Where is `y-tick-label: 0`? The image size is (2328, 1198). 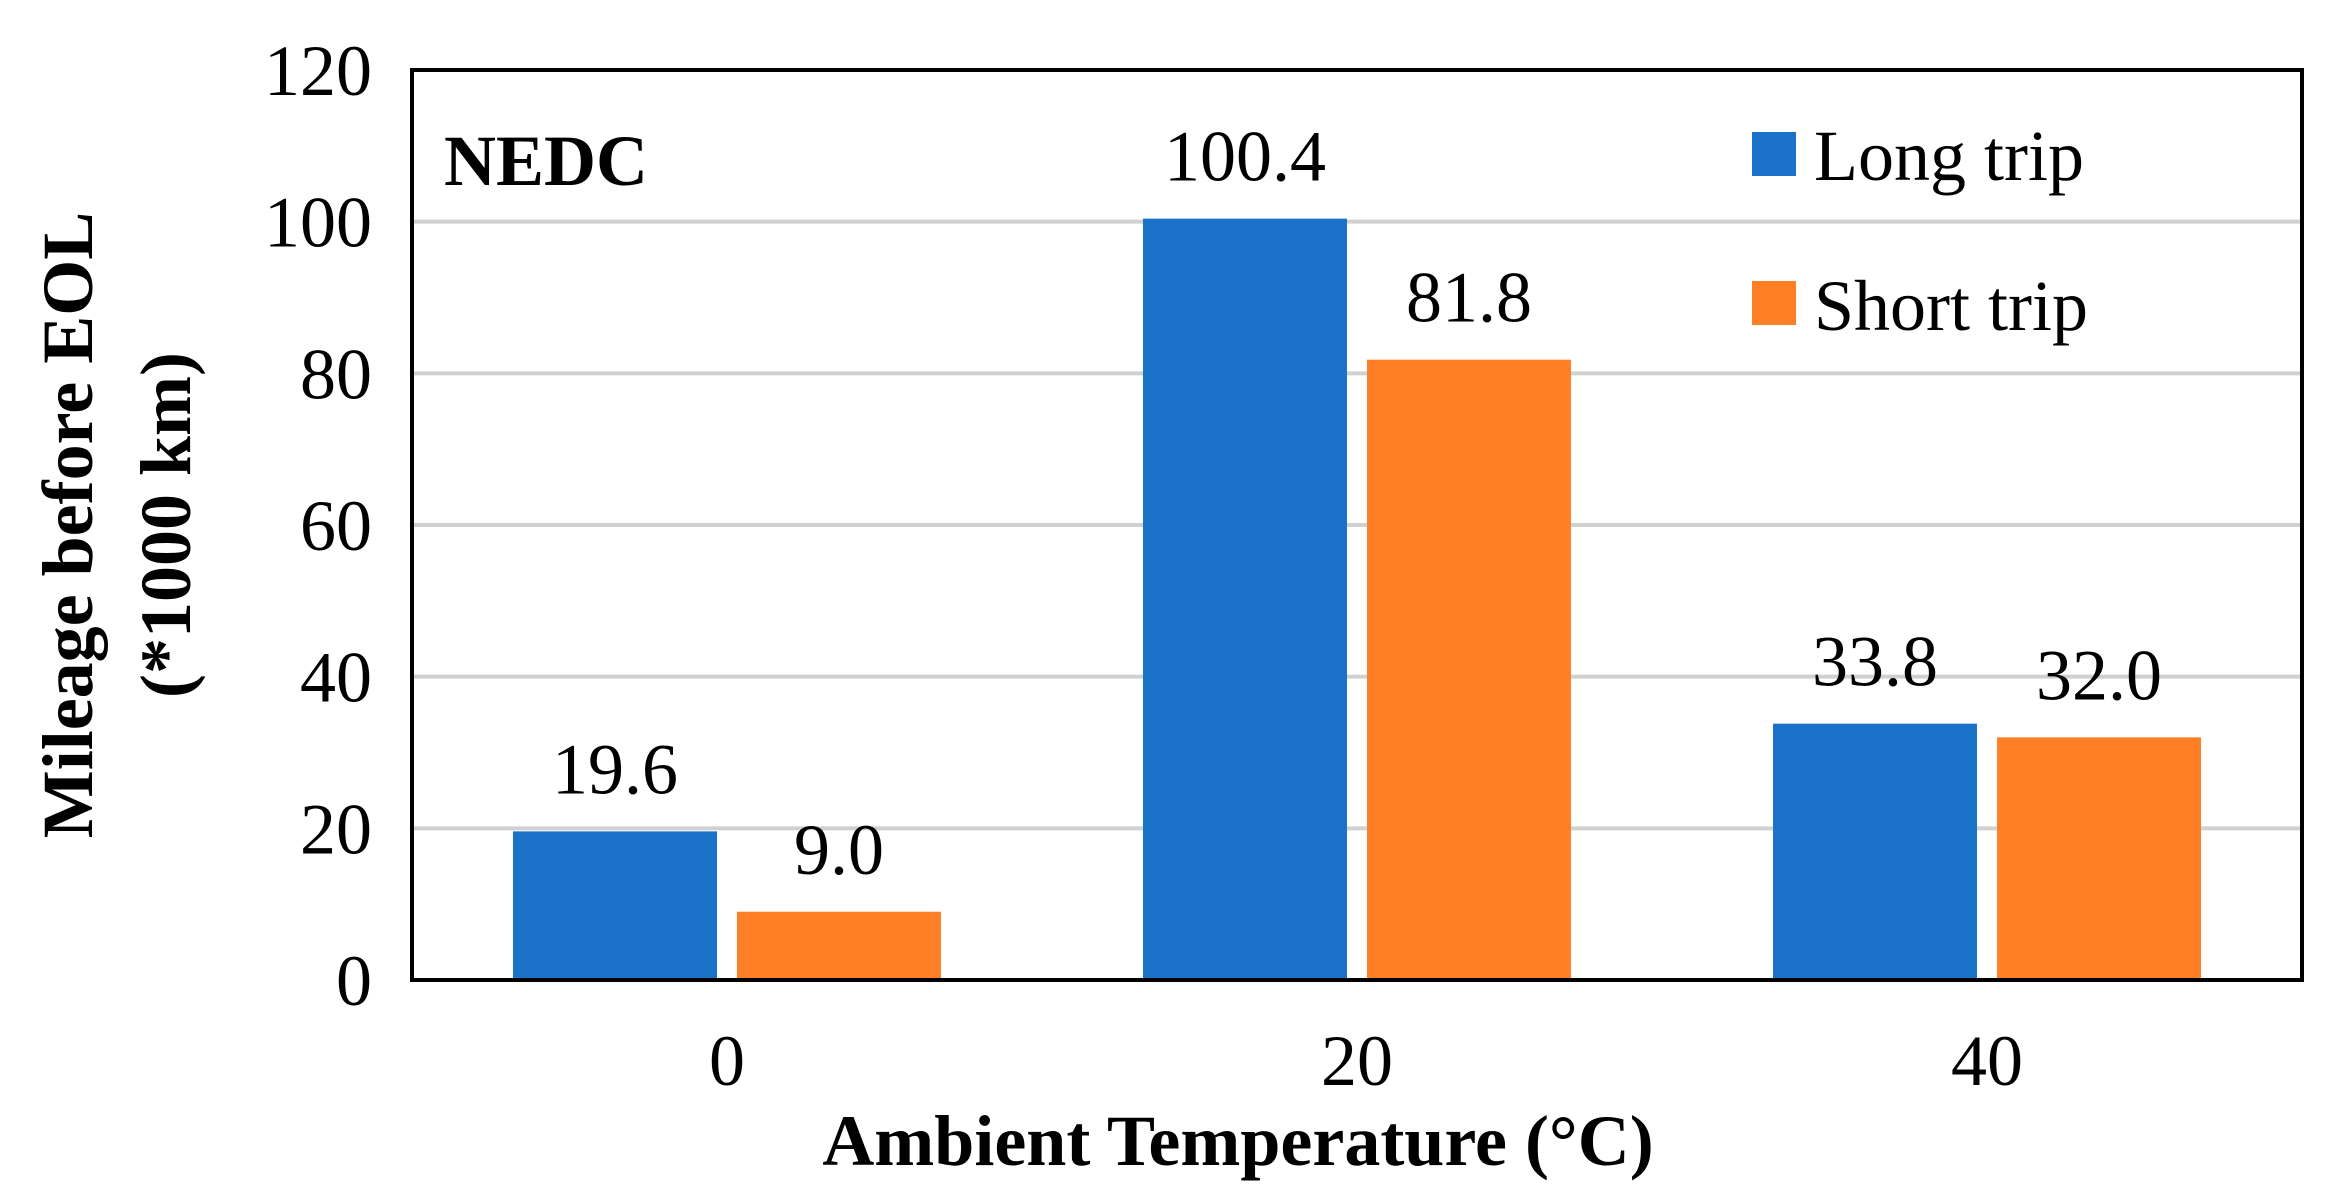 y-tick-label: 0 is located at coordinates (354, 981).